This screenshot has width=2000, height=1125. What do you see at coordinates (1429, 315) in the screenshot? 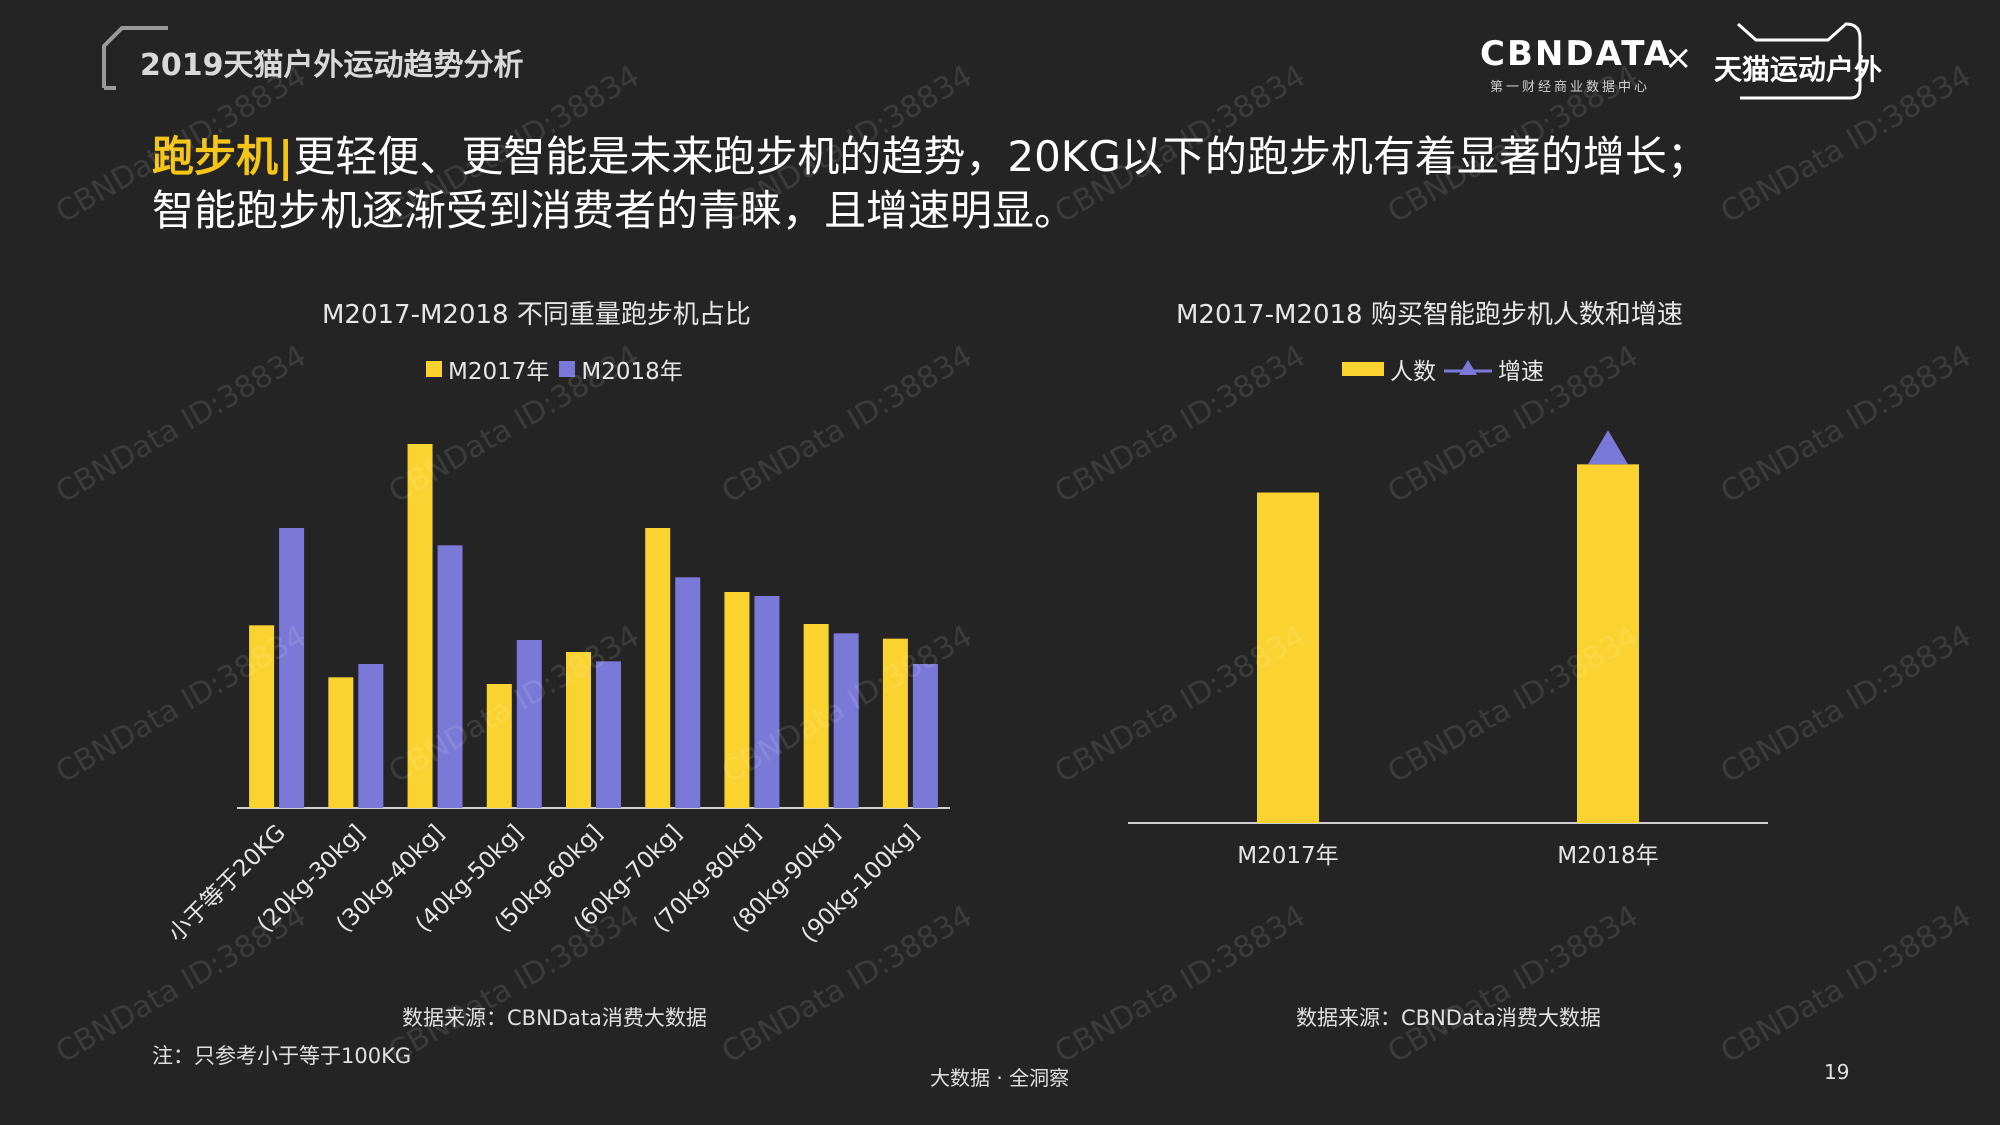
I see `right-chart-title: M2017-M2018 购买智能跑步机人数和增速` at bounding box center [1429, 315].